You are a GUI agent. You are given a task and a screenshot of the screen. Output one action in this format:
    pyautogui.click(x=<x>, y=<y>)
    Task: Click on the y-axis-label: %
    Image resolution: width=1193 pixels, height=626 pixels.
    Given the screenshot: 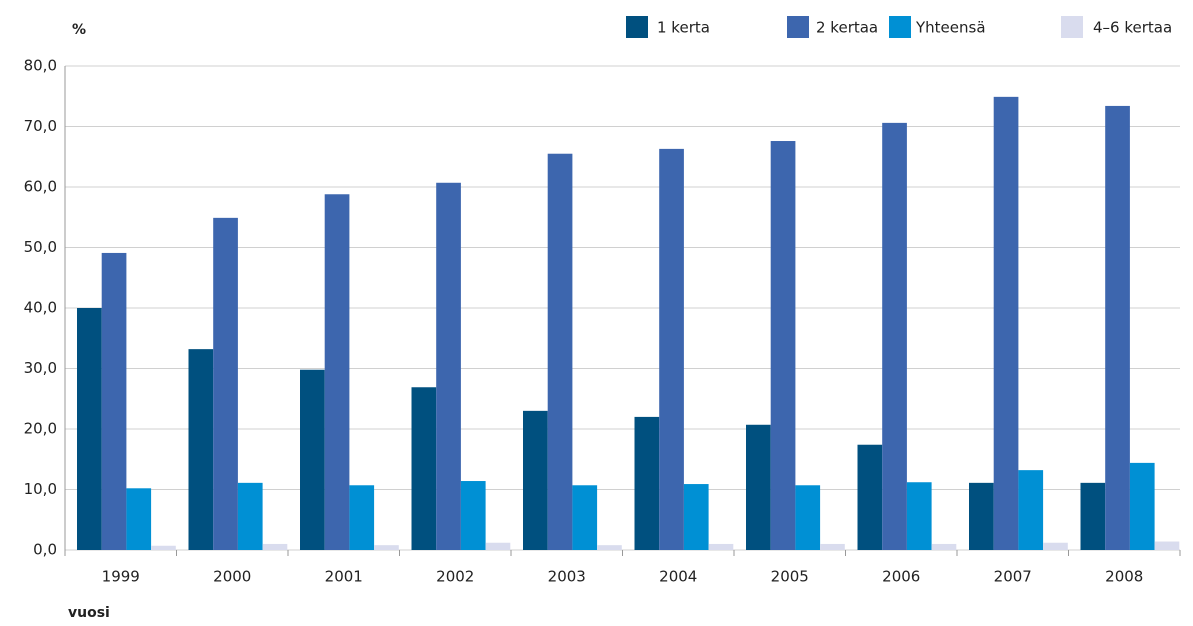 What is the action you would take?
    pyautogui.click(x=79, y=30)
    